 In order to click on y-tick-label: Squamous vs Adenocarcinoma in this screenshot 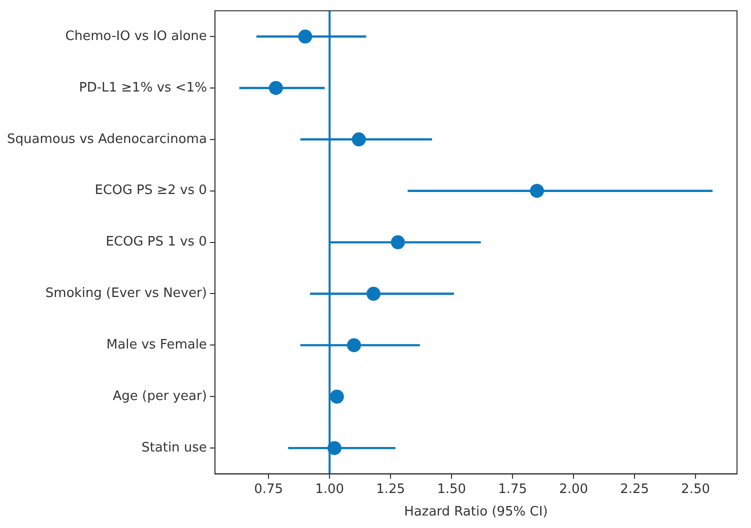, I will do `click(106, 139)`.